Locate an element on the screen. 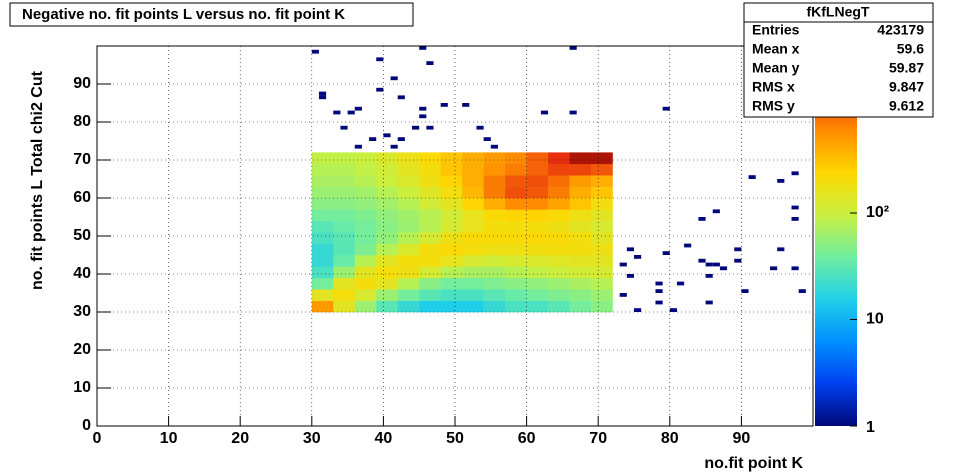 The image size is (953, 475). stats-key: Mean y is located at coordinates (776, 68).